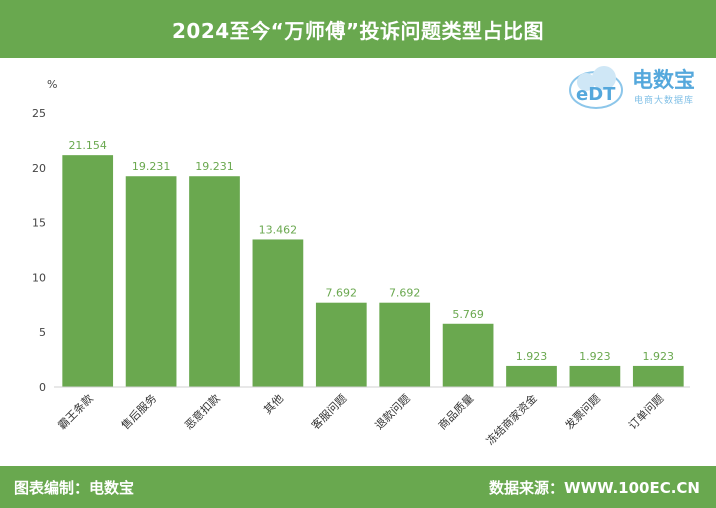 Image resolution: width=716 pixels, height=508 pixels. I want to click on y-tick-label: 0, so click(42, 387).